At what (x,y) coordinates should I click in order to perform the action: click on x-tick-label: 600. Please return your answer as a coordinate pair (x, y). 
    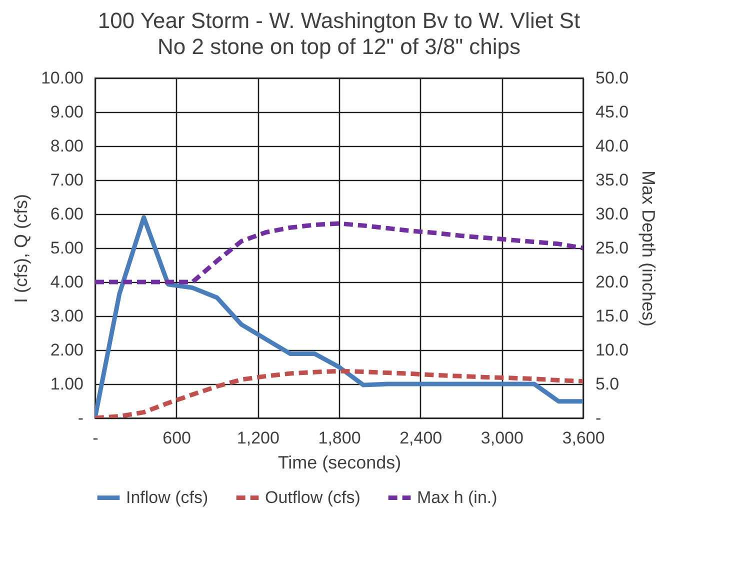
    Looking at the image, I should click on (177, 438).